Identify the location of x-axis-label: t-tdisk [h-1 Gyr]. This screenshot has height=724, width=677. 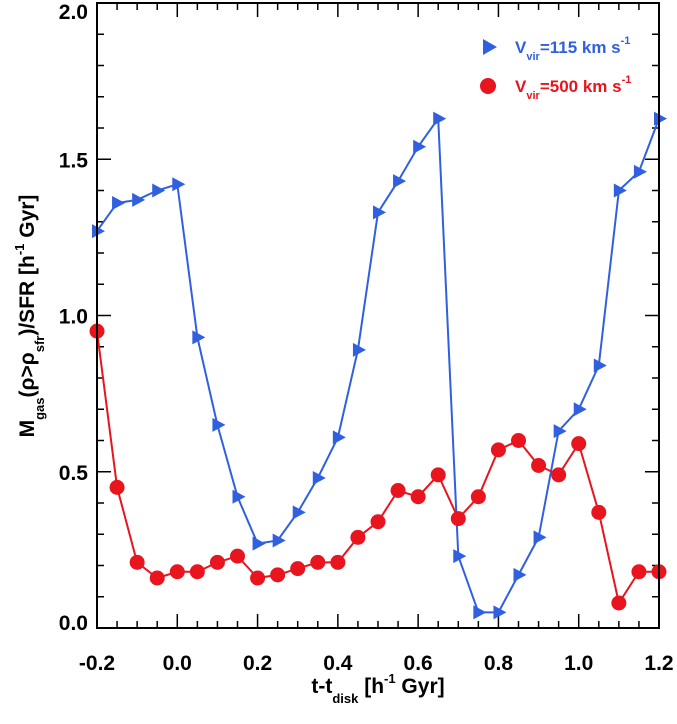
(377, 688).